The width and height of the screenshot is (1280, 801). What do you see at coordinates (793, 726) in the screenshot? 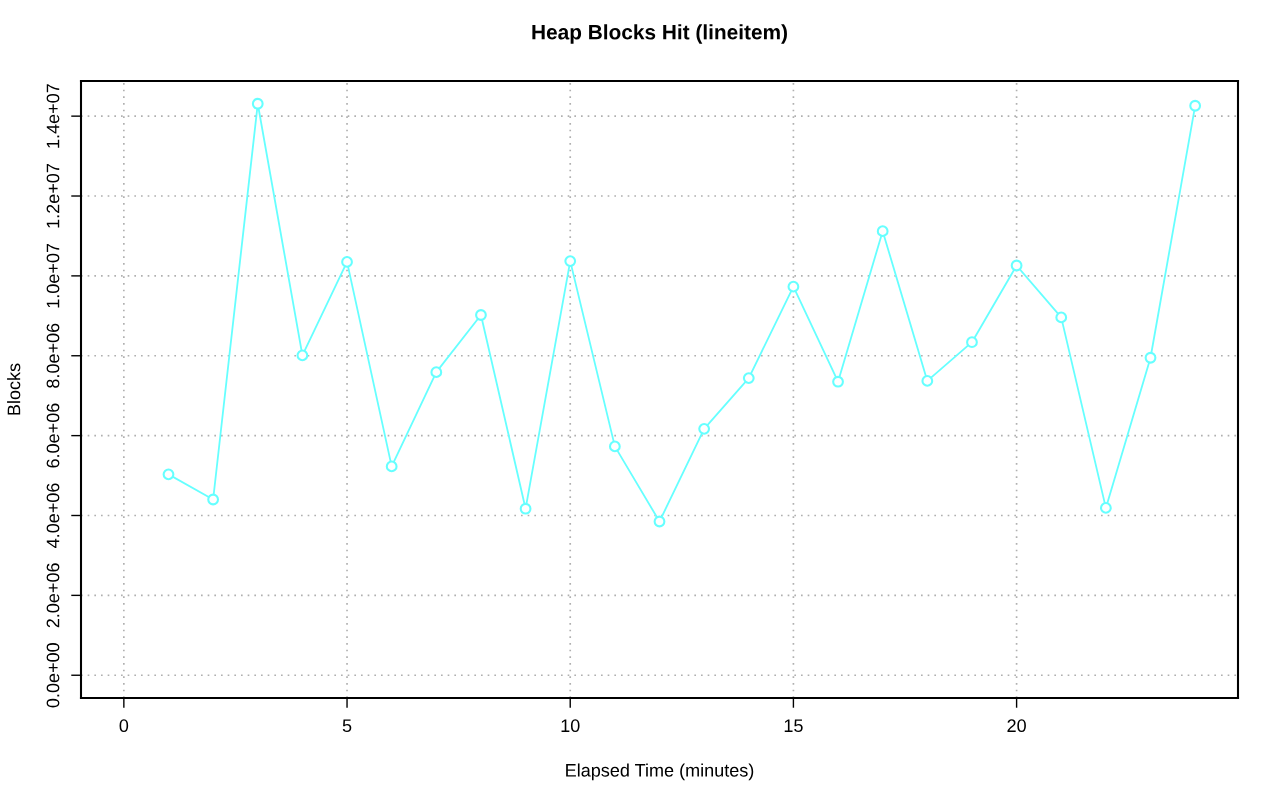
I see `x-tick-label: 15` at bounding box center [793, 726].